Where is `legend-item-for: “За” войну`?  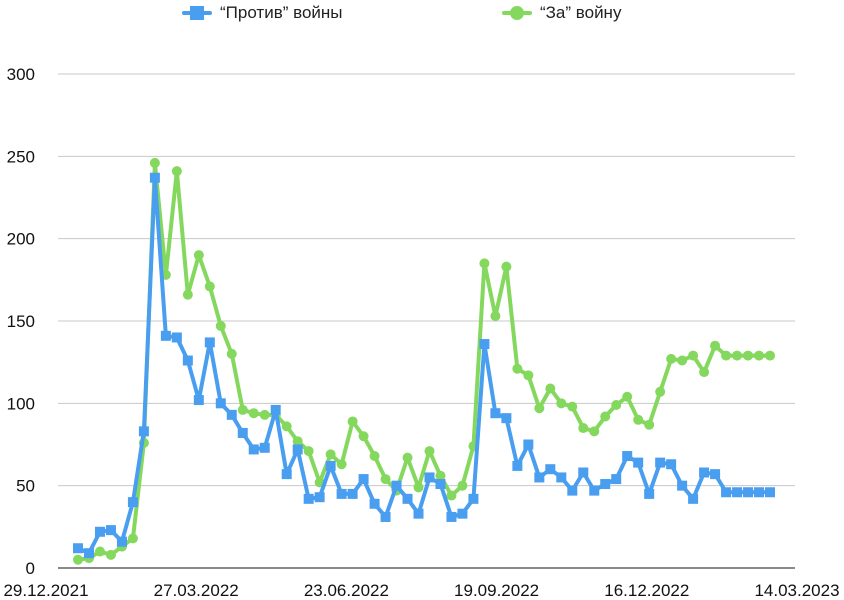
legend-item-for: “За” войну is located at coordinates (561, 13).